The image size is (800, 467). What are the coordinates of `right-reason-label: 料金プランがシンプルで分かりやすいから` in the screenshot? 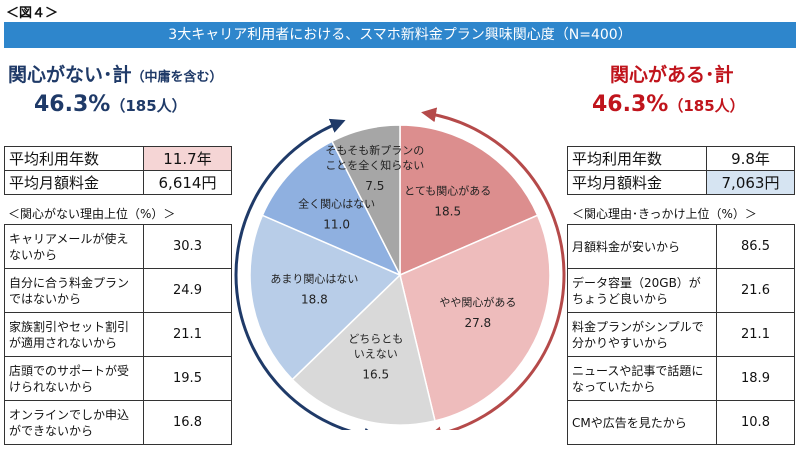 It's located at (642, 334).